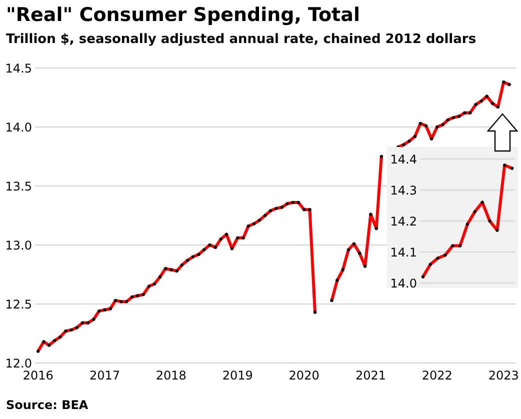 This screenshot has height=419, width=521. What do you see at coordinates (403, 159) in the screenshot?
I see `y-tick-label: 14.4` at bounding box center [403, 159].